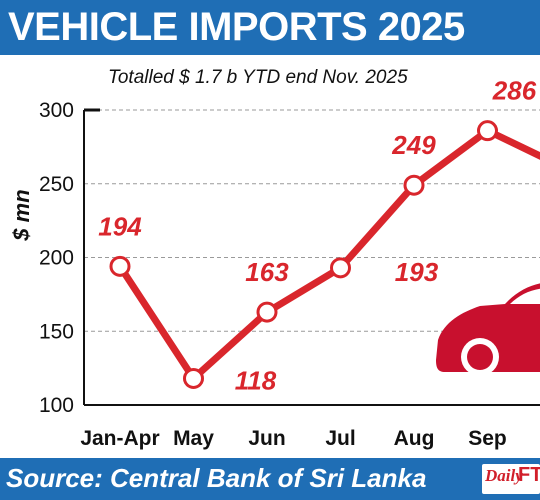  What do you see at coordinates (56, 405) in the screenshot?
I see `y-tick-label: 100` at bounding box center [56, 405].